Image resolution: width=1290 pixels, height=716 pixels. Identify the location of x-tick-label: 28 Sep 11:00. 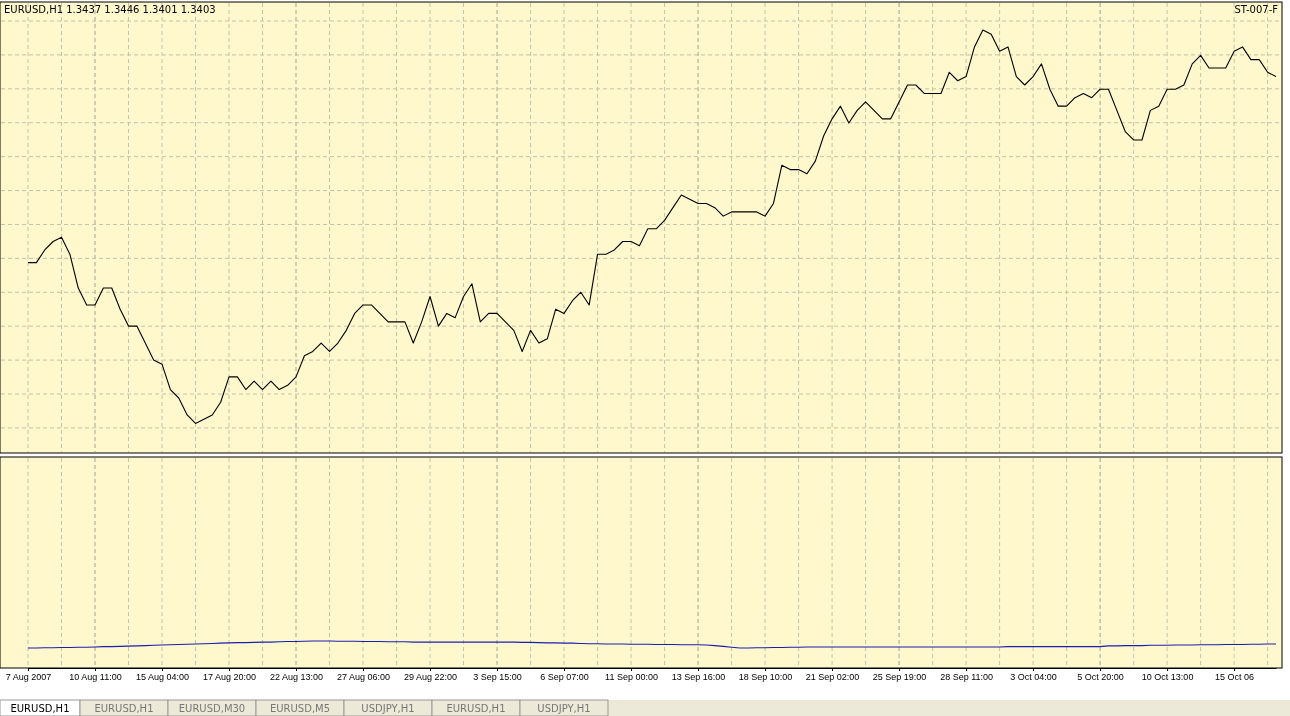
(967, 677).